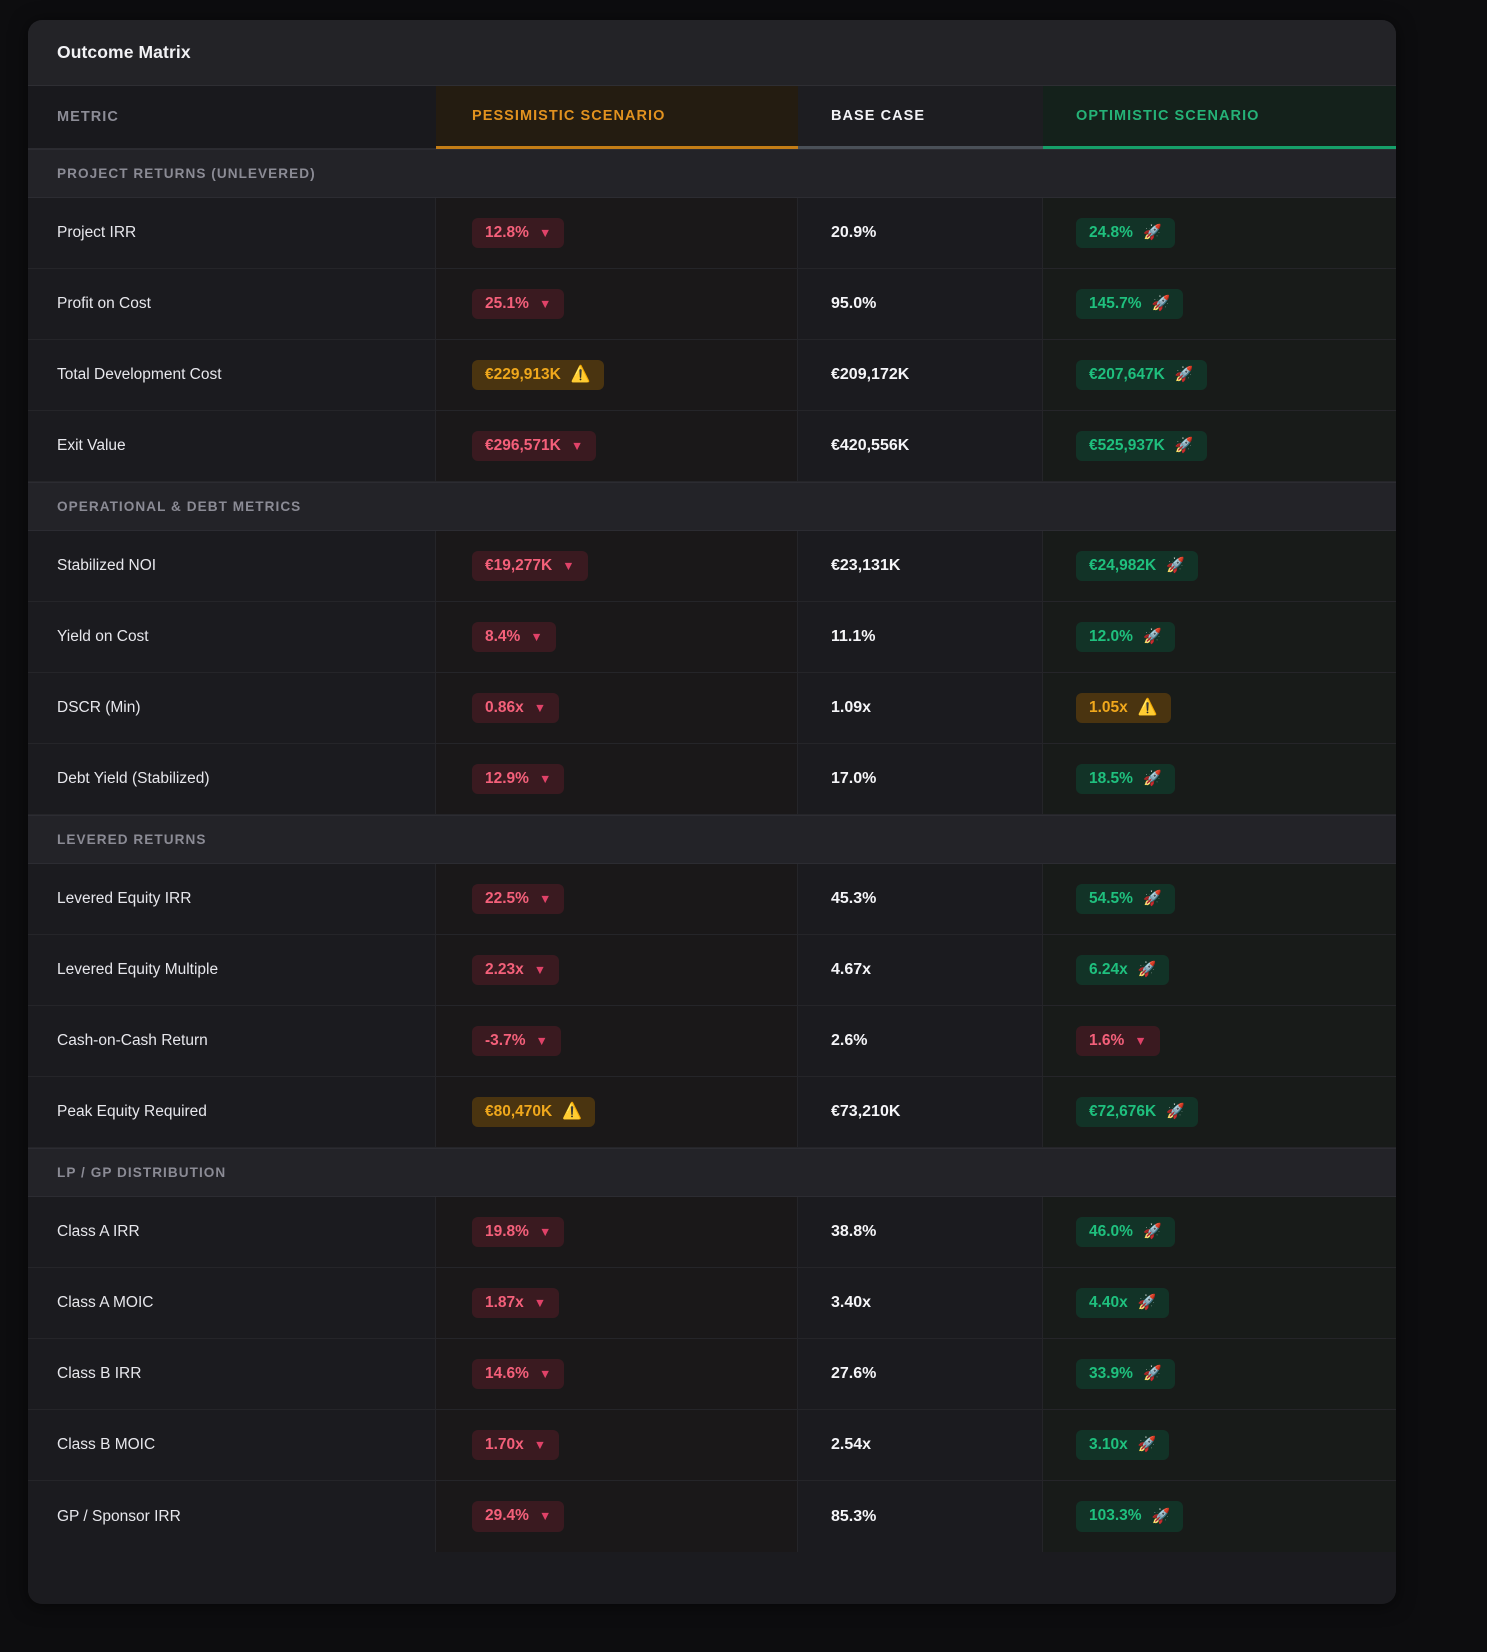 Image resolution: width=1487 pixels, height=1652 pixels. Describe the element at coordinates (1219, 117) in the screenshot. I see `column-header-optimistic: OPTIMISTIC SCENARIO` at that location.